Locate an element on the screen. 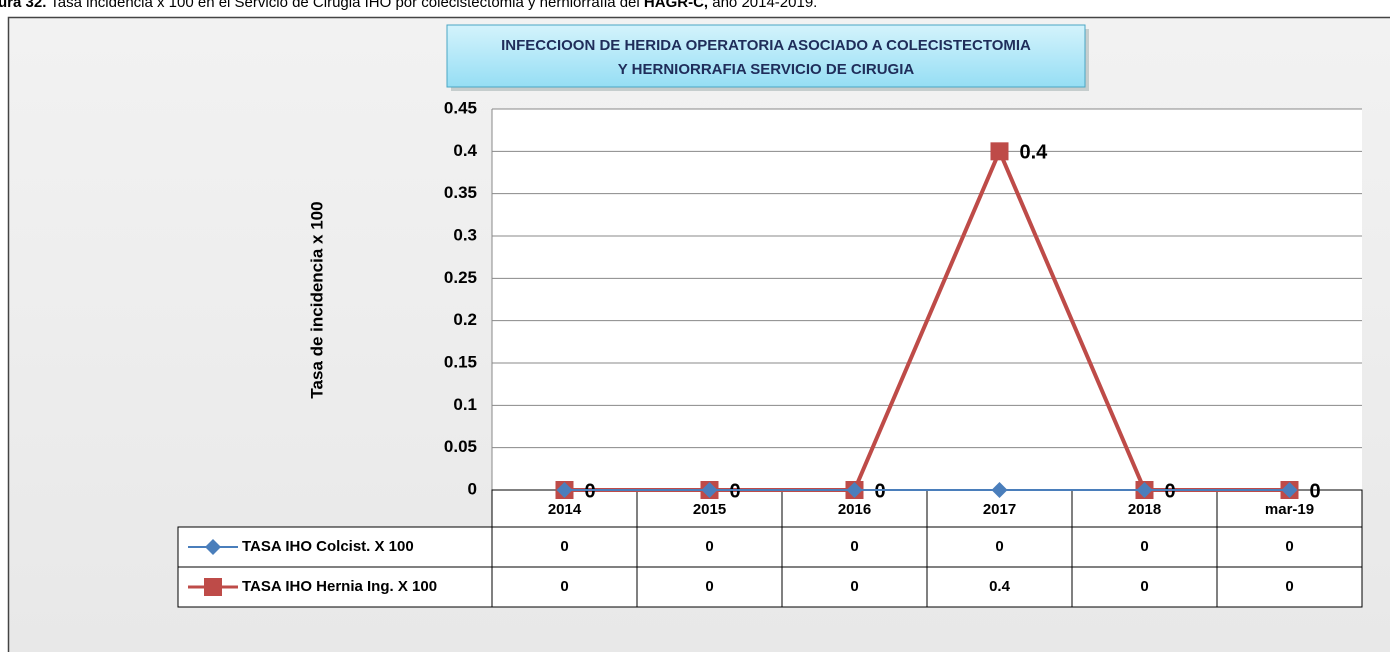 The width and height of the screenshot is (1390, 652). caption-part: HAGR-C, is located at coordinates (676, 5).